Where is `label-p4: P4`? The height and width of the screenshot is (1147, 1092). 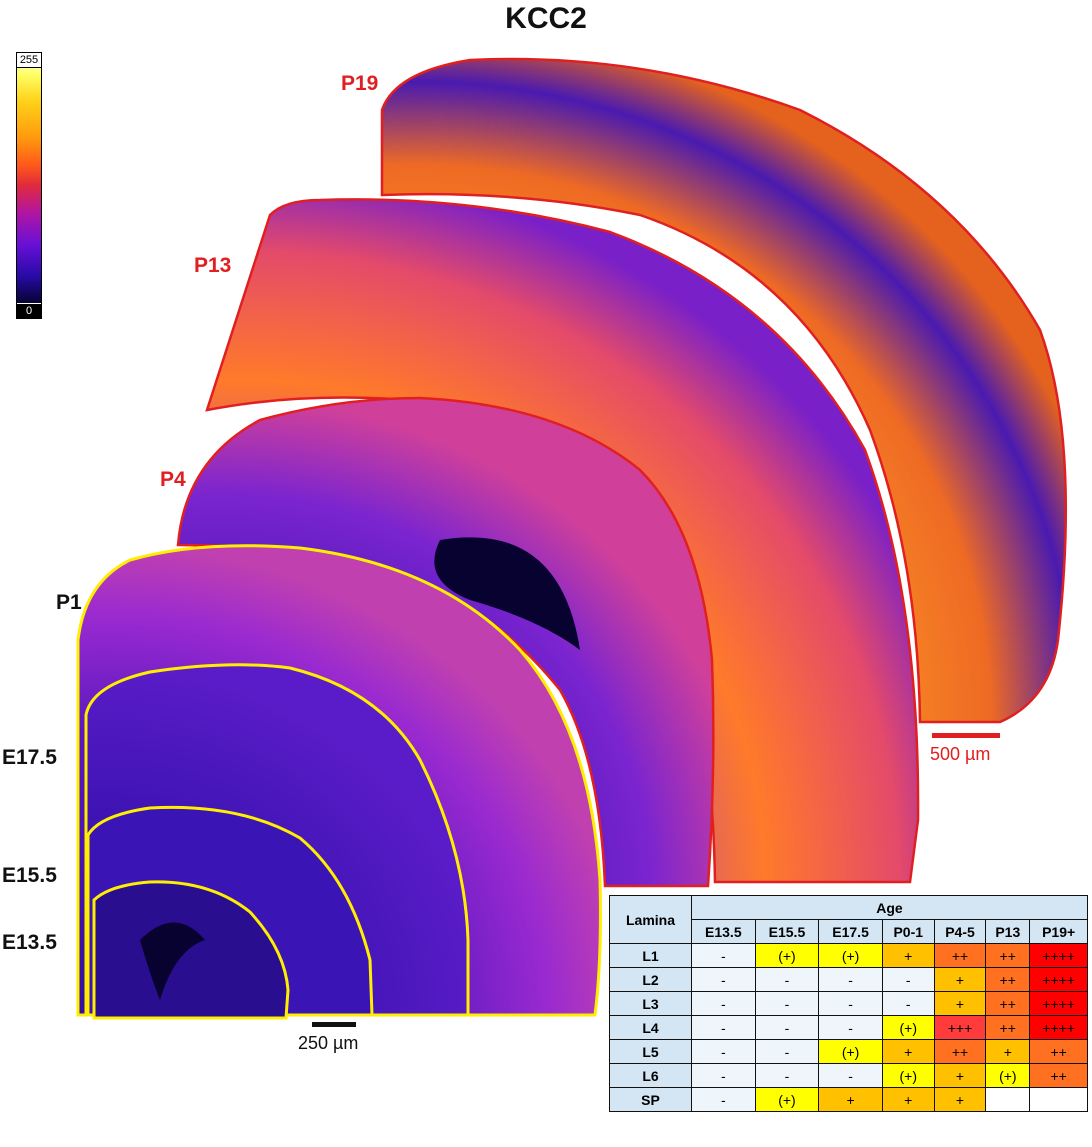
label-p4: P4 is located at coordinates (173, 479).